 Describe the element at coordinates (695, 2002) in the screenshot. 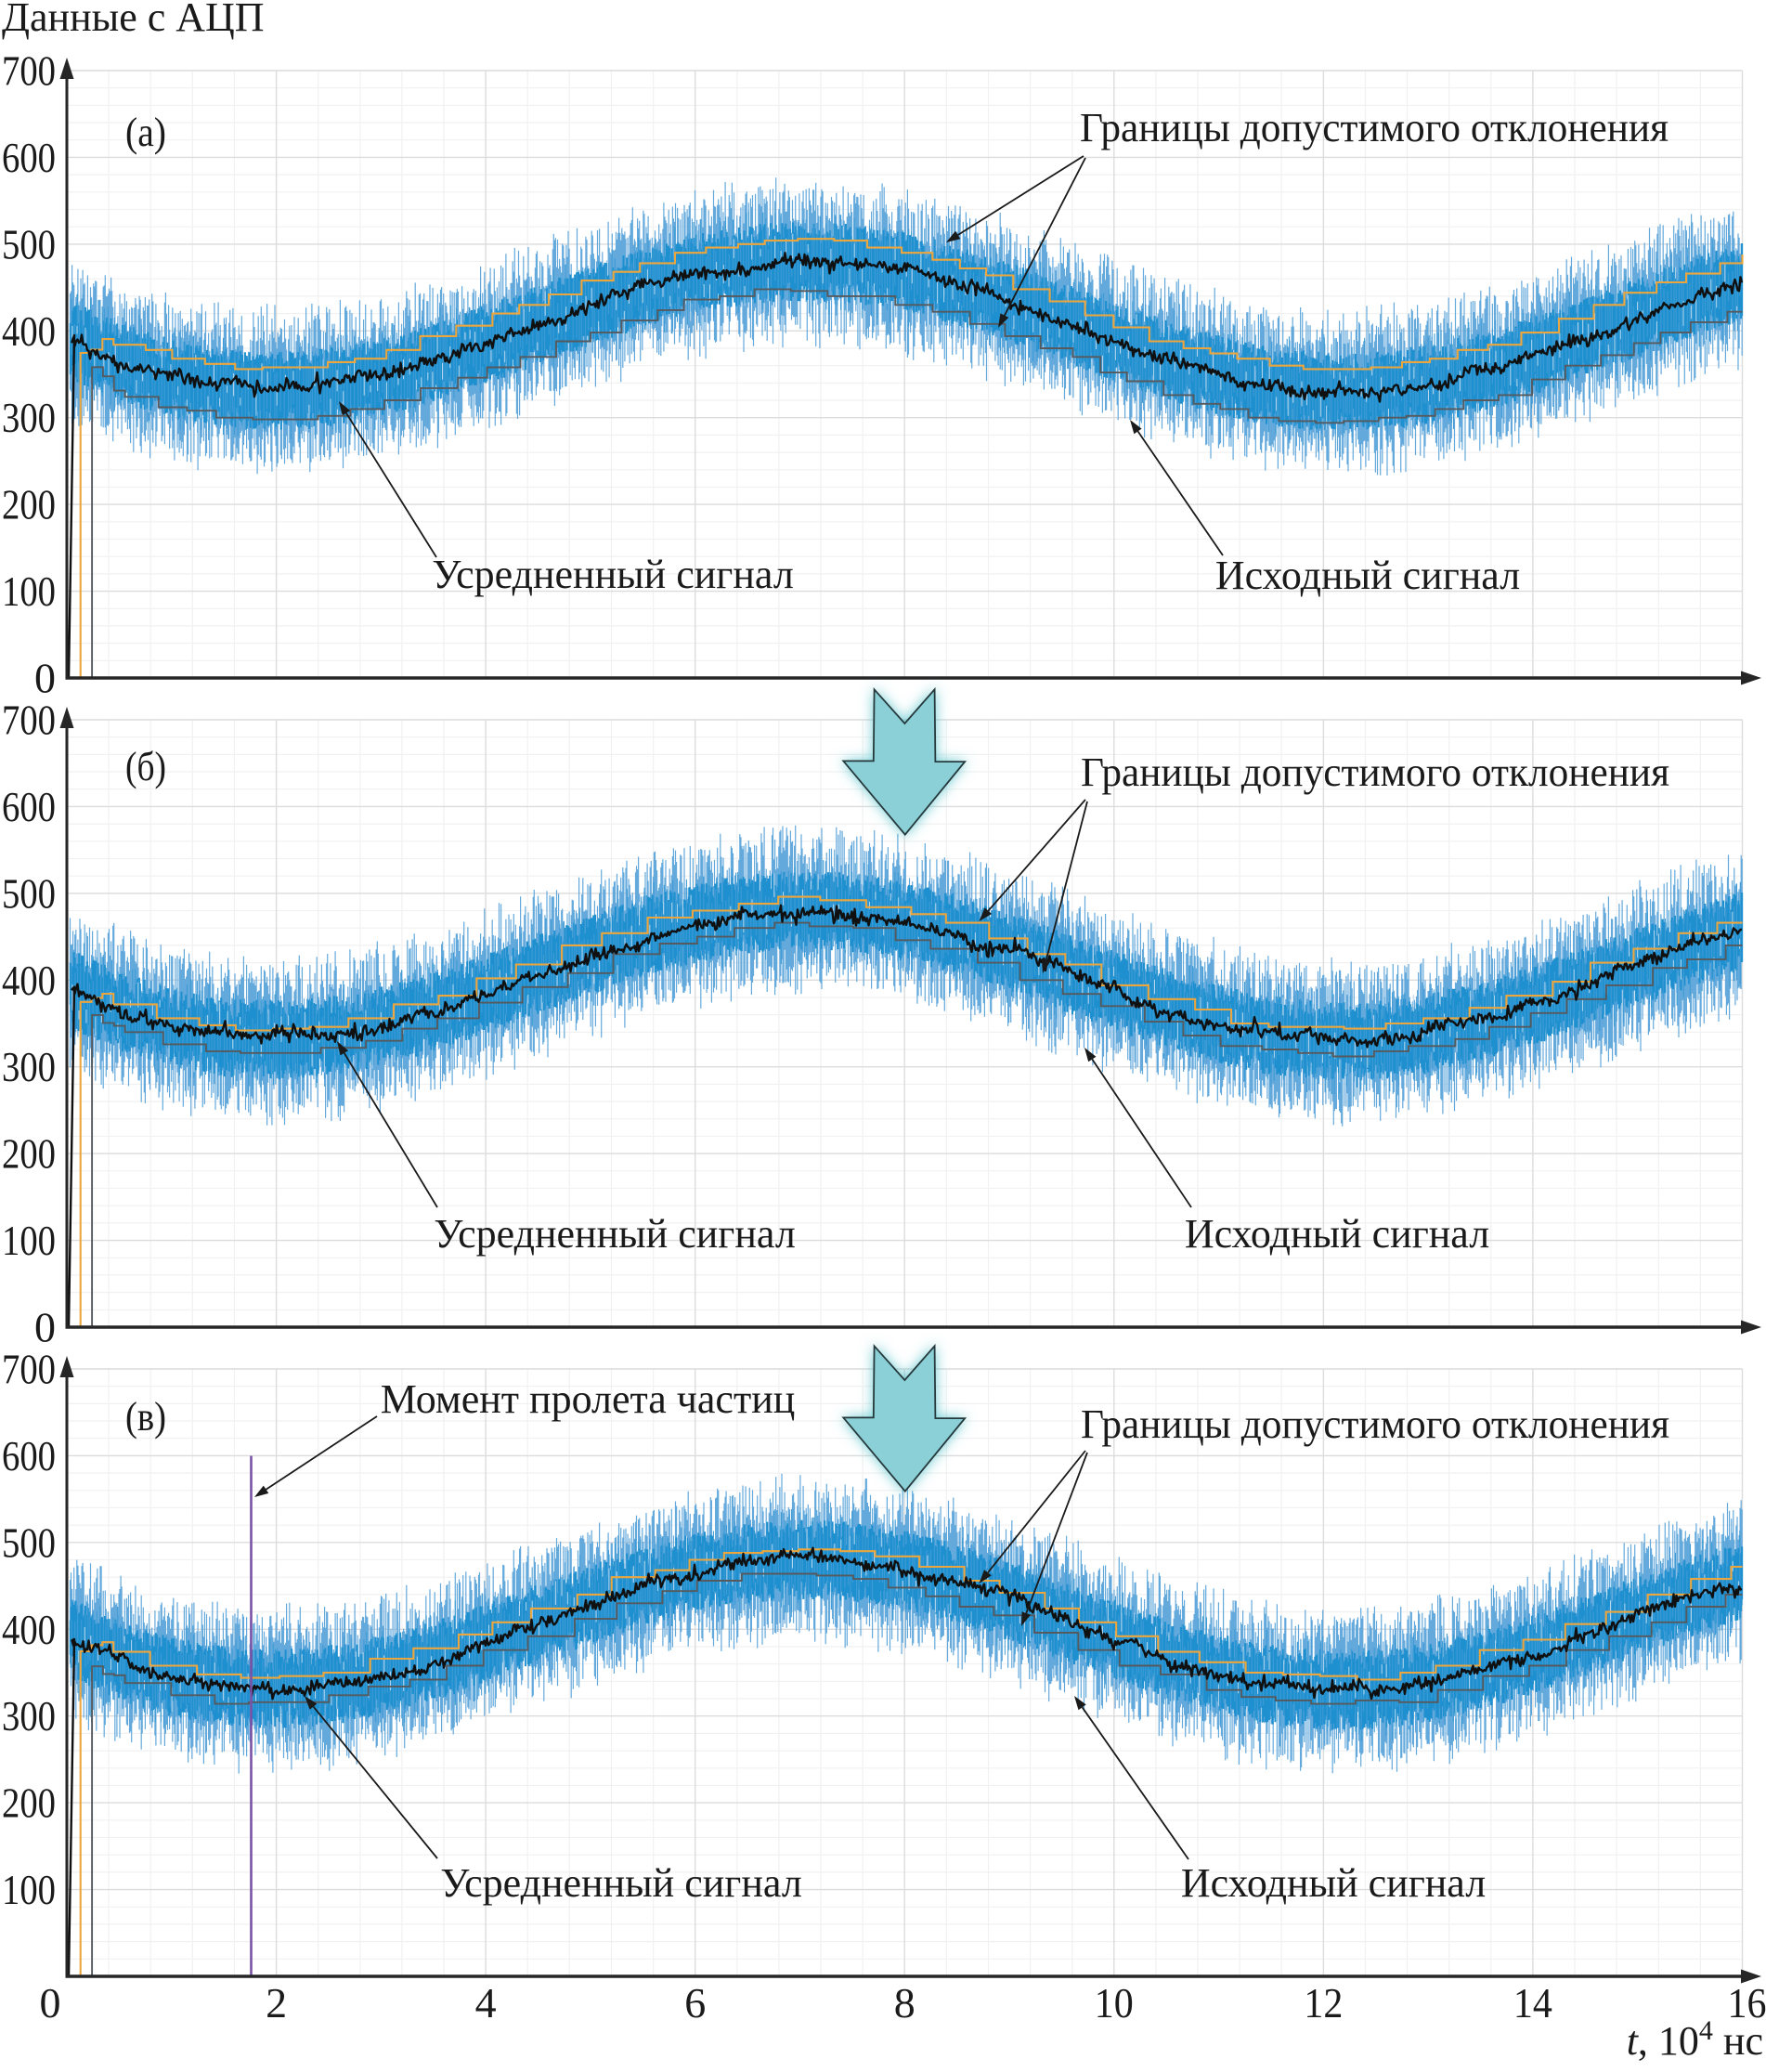

I see `svg-text: 6` at that location.